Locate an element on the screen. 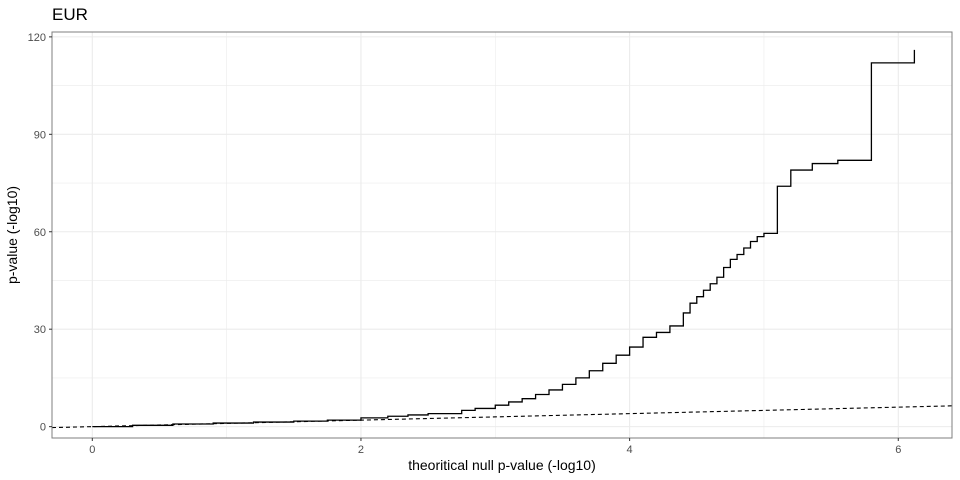 The width and height of the screenshot is (960, 480). y-tick-label: 90 is located at coordinates (40, 135).